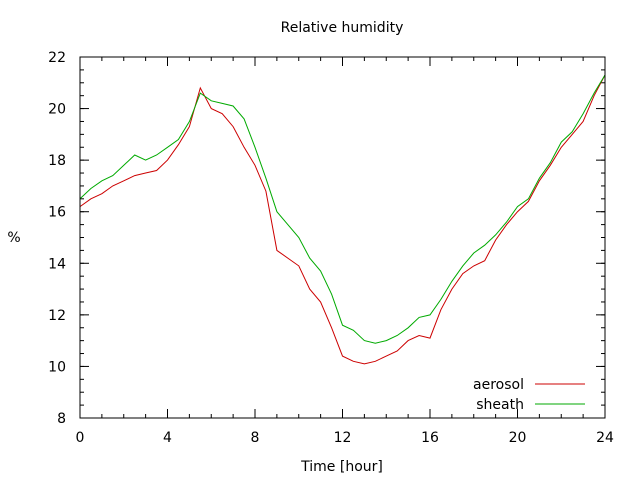 The image size is (640, 480). Describe the element at coordinates (341, 467) in the screenshot. I see `x-axis-label: Time [hour]` at that location.